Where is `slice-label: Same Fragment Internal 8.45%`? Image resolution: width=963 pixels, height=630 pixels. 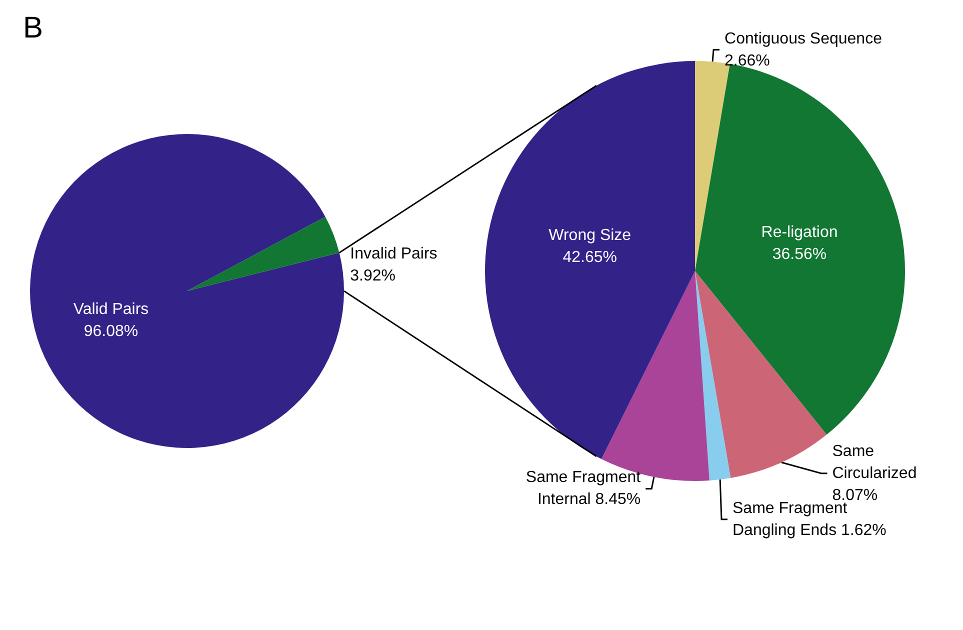
slice-label: Same Fragment Internal 8.45% is located at coordinates (584, 488).